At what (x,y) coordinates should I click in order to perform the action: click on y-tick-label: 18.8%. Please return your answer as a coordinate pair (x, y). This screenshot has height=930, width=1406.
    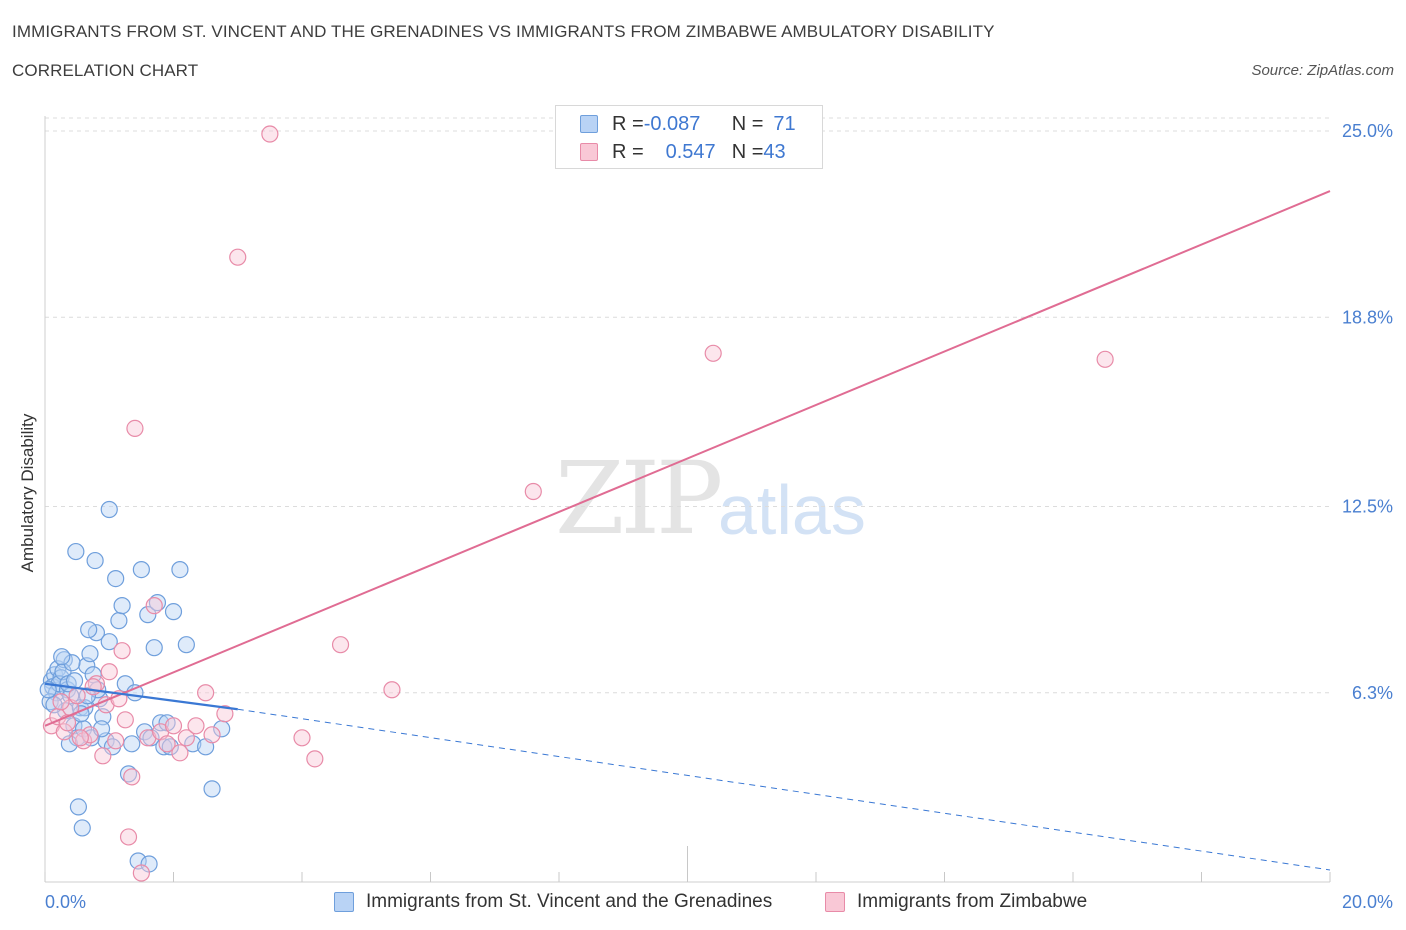
    Looking at the image, I should click on (1367, 317).